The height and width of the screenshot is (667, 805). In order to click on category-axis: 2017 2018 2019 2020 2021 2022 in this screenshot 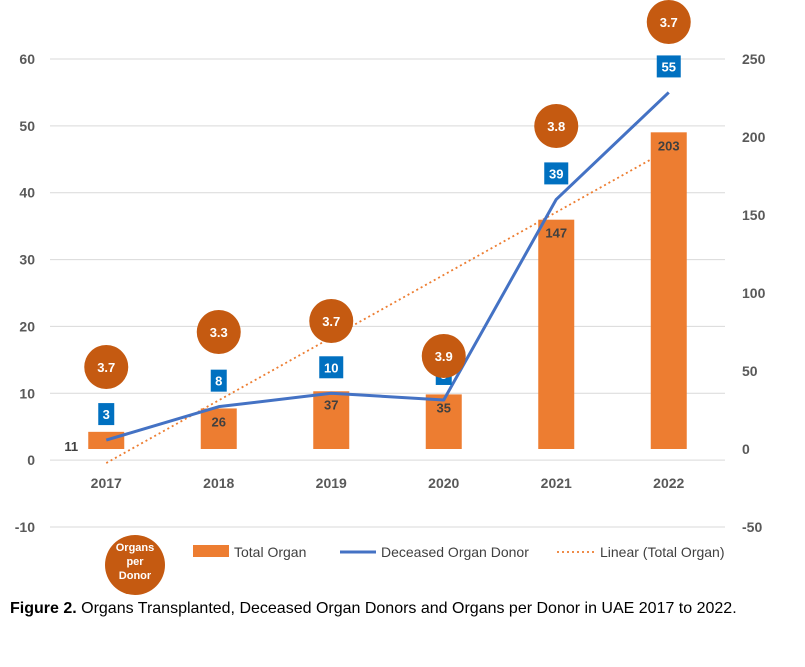, I will do `click(388, 483)`.